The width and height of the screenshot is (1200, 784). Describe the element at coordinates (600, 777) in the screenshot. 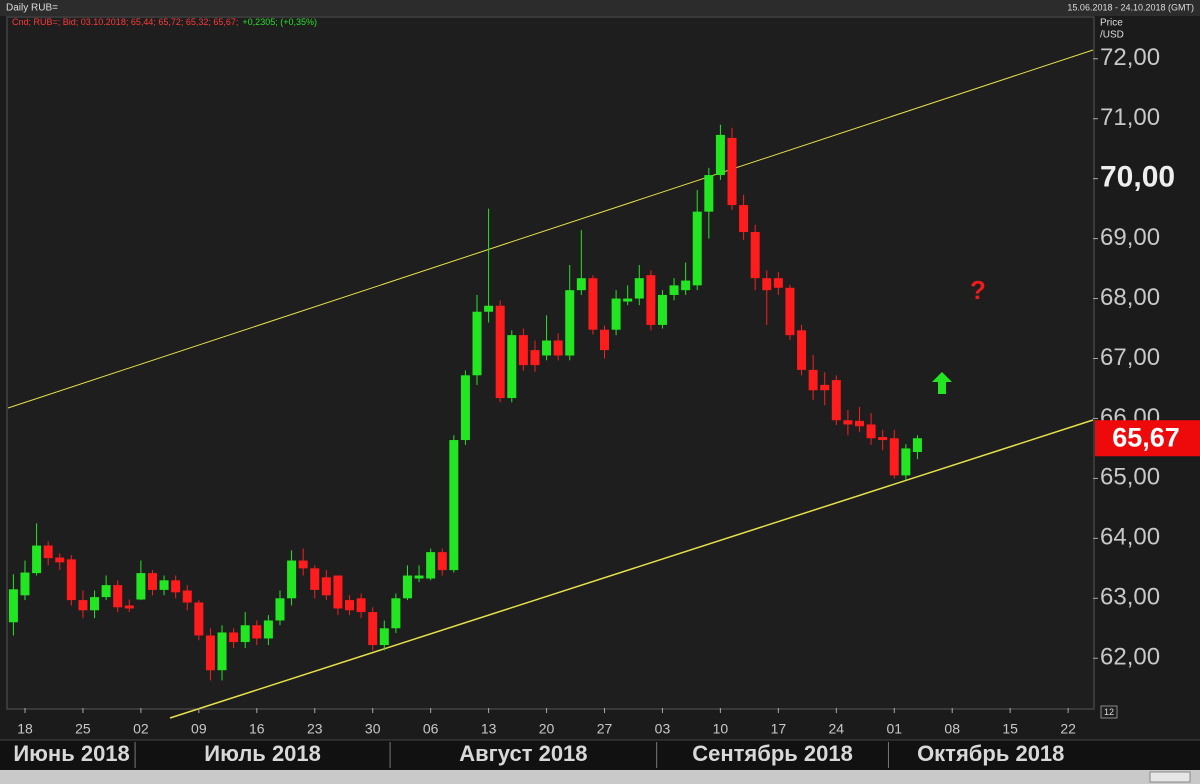

I see `bottom-strip` at that location.